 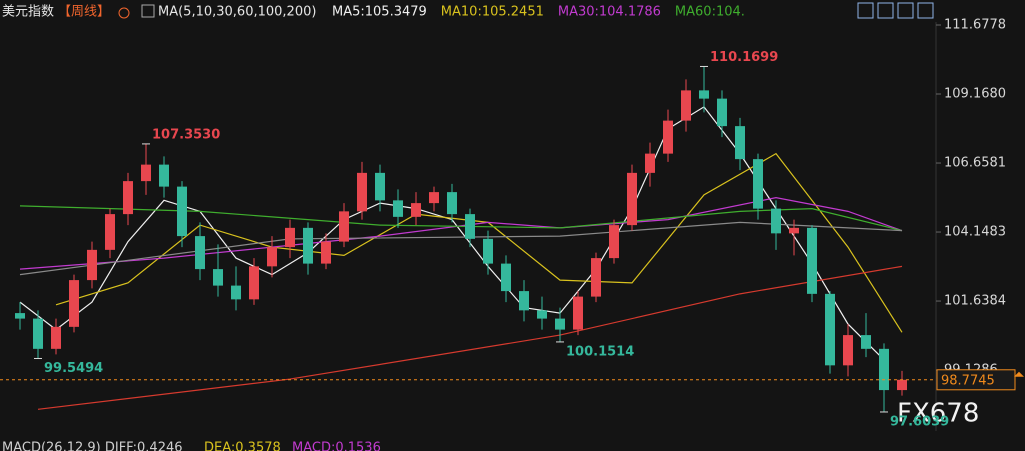 What do you see at coordinates (237, 12) in the screenshot?
I see `ma-label: MA(5,10,30,60,100,200)` at bounding box center [237, 12].